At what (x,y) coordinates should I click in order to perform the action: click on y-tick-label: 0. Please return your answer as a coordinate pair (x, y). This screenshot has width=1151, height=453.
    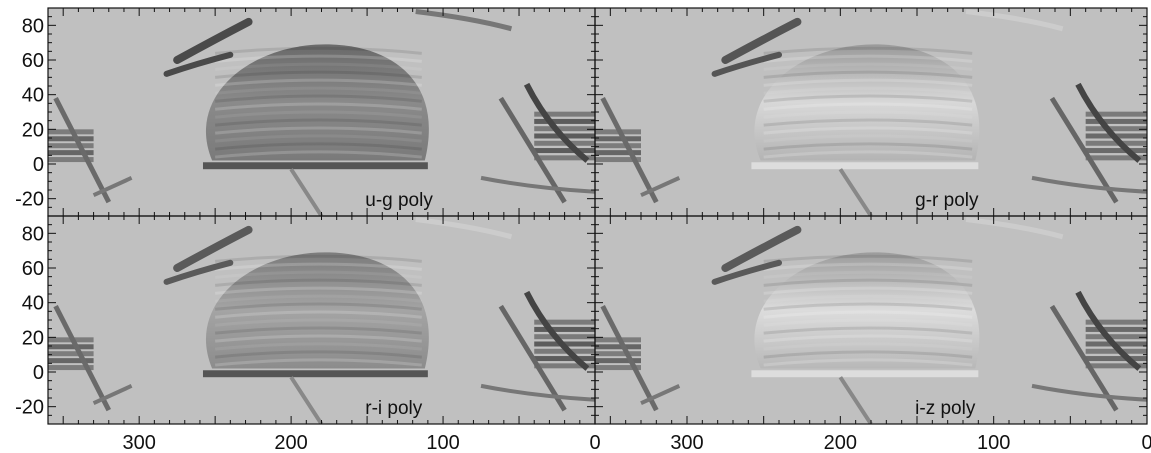
    Looking at the image, I should click on (38, 165).